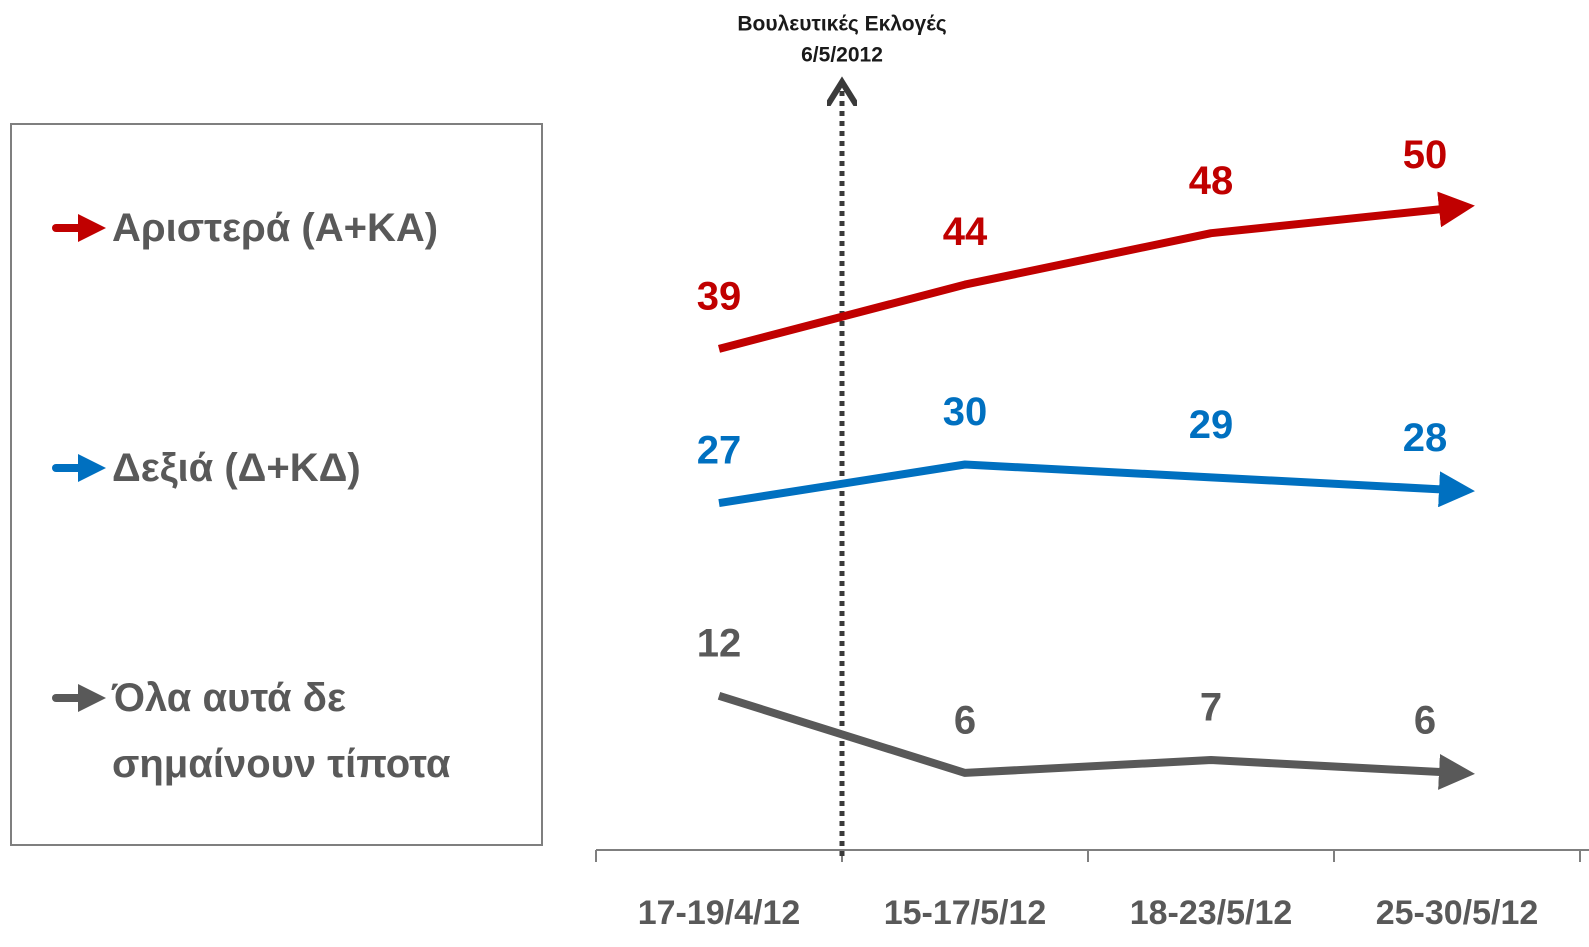 The image size is (1589, 947). What do you see at coordinates (1425, 155) in the screenshot?
I see `data-label: 50` at bounding box center [1425, 155].